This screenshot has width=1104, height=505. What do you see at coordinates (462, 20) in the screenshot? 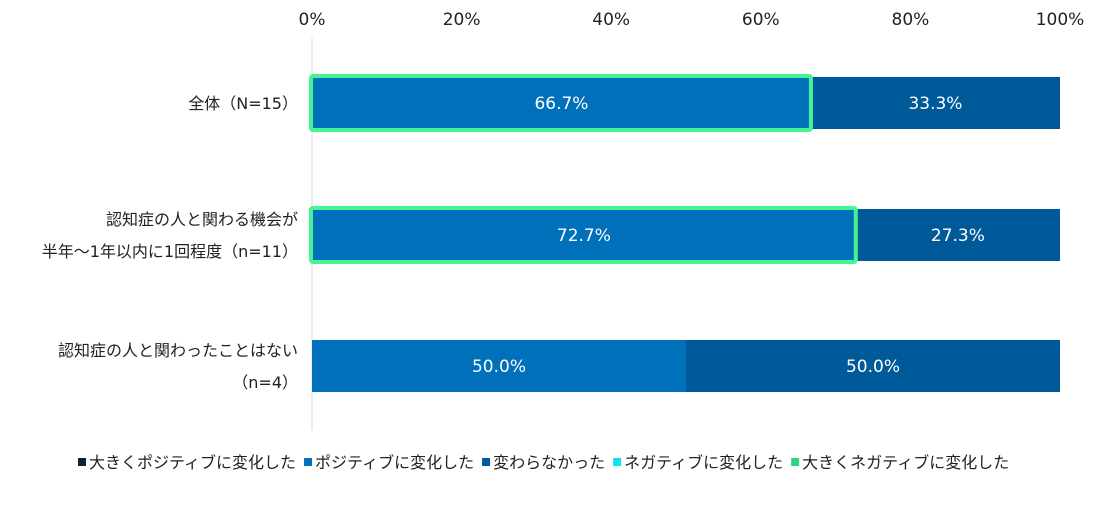
I see `x-tick-label: 20%` at bounding box center [462, 20].